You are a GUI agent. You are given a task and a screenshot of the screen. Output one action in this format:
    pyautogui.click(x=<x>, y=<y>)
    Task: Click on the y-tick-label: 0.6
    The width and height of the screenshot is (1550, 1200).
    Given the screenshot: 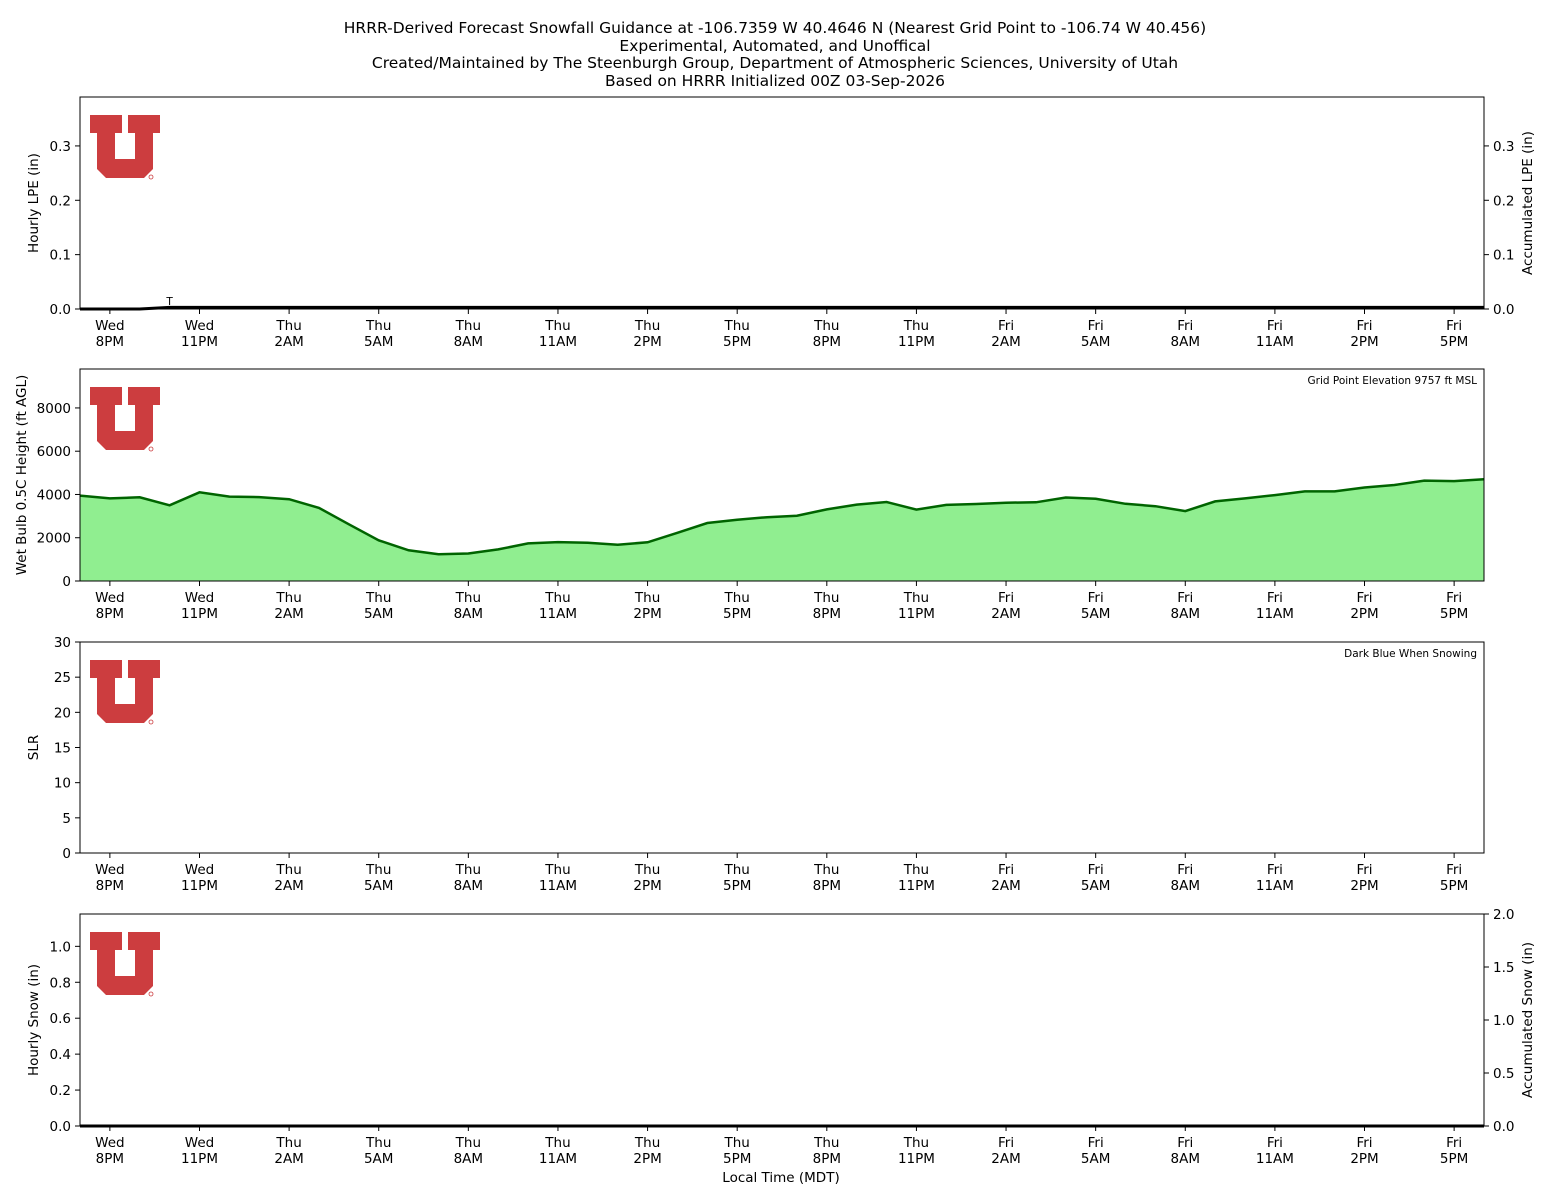 What is the action you would take?
    pyautogui.click(x=60, y=1019)
    